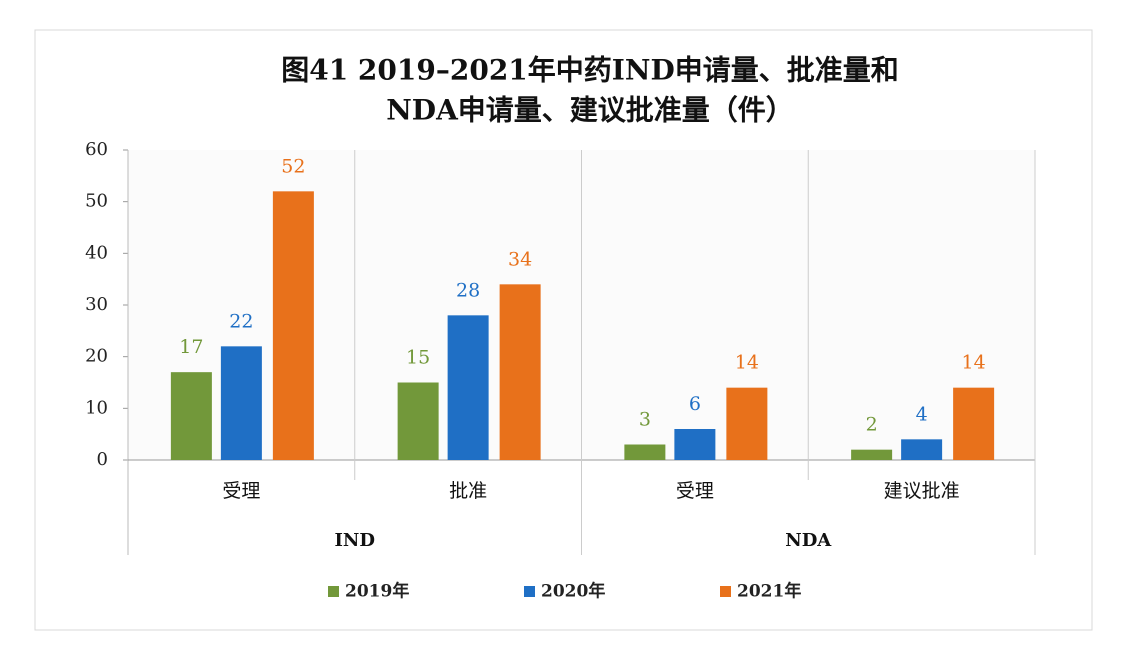 The image size is (1128, 664). What do you see at coordinates (355, 540) in the screenshot?
I see `group-label: IND` at bounding box center [355, 540].